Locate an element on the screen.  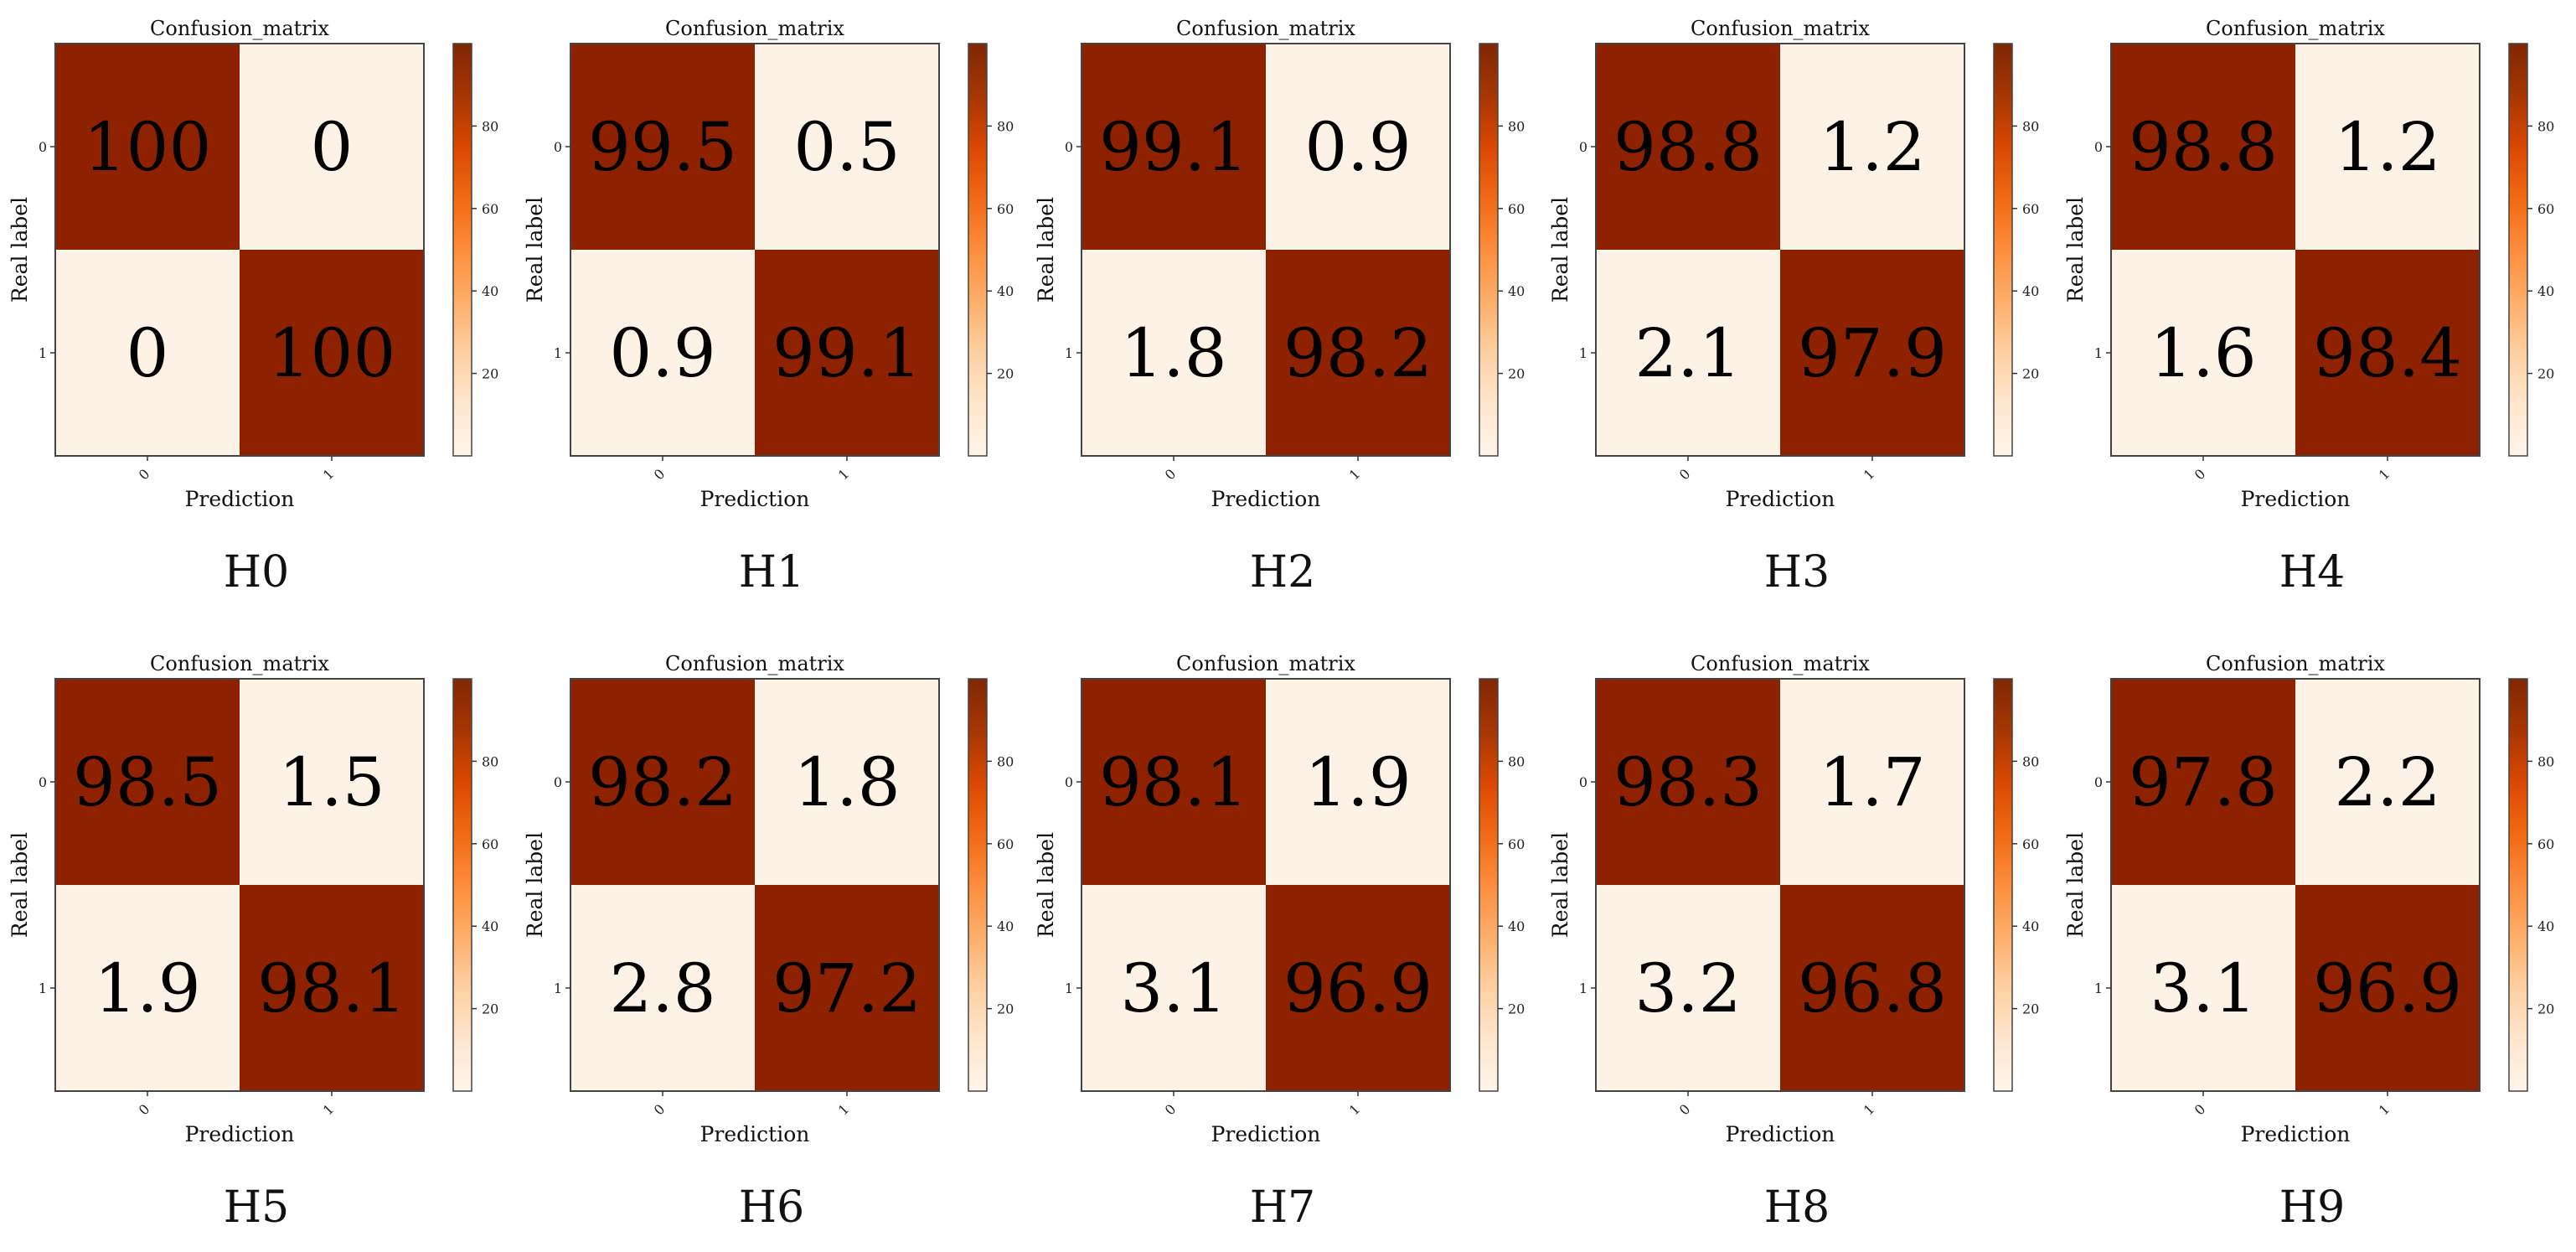
cell-value-label: 96.9 is located at coordinates (2387, 988).